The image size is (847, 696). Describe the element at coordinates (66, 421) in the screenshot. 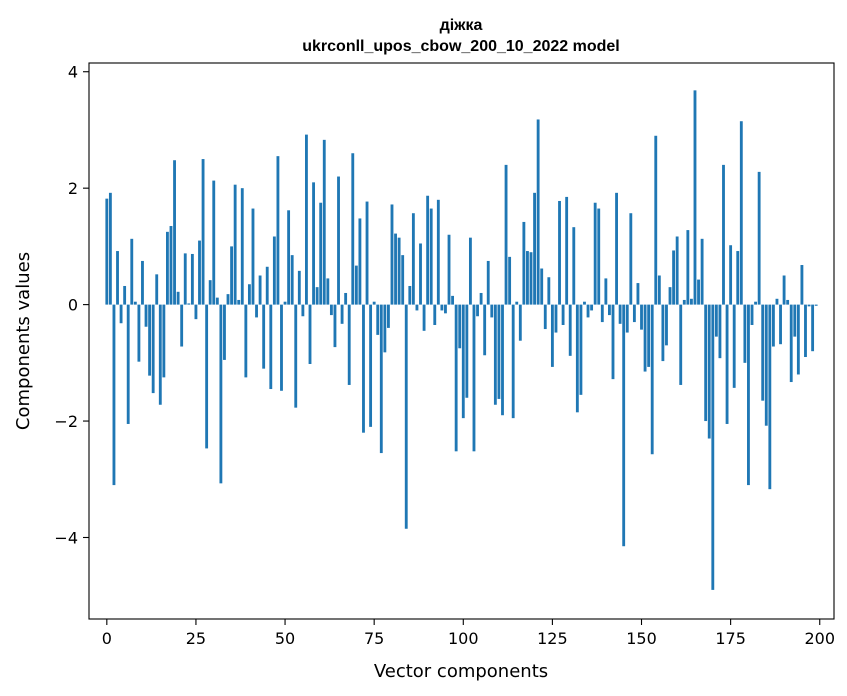

I see `y-tick-label: −2` at that location.